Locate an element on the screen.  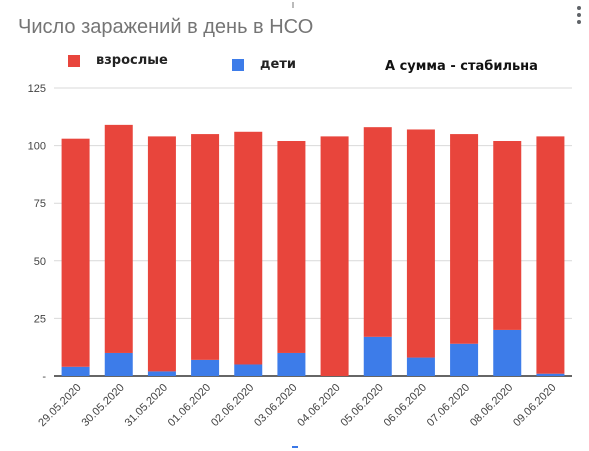
x-tick-label: 29.05.2020 is located at coordinates (59, 405).